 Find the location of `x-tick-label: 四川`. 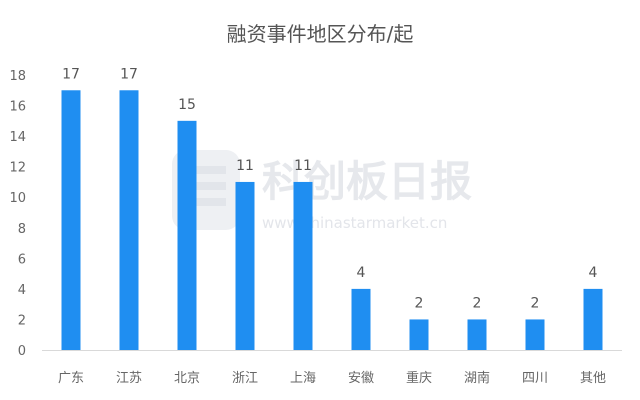

x-tick-label: 四川 is located at coordinates (535, 378).